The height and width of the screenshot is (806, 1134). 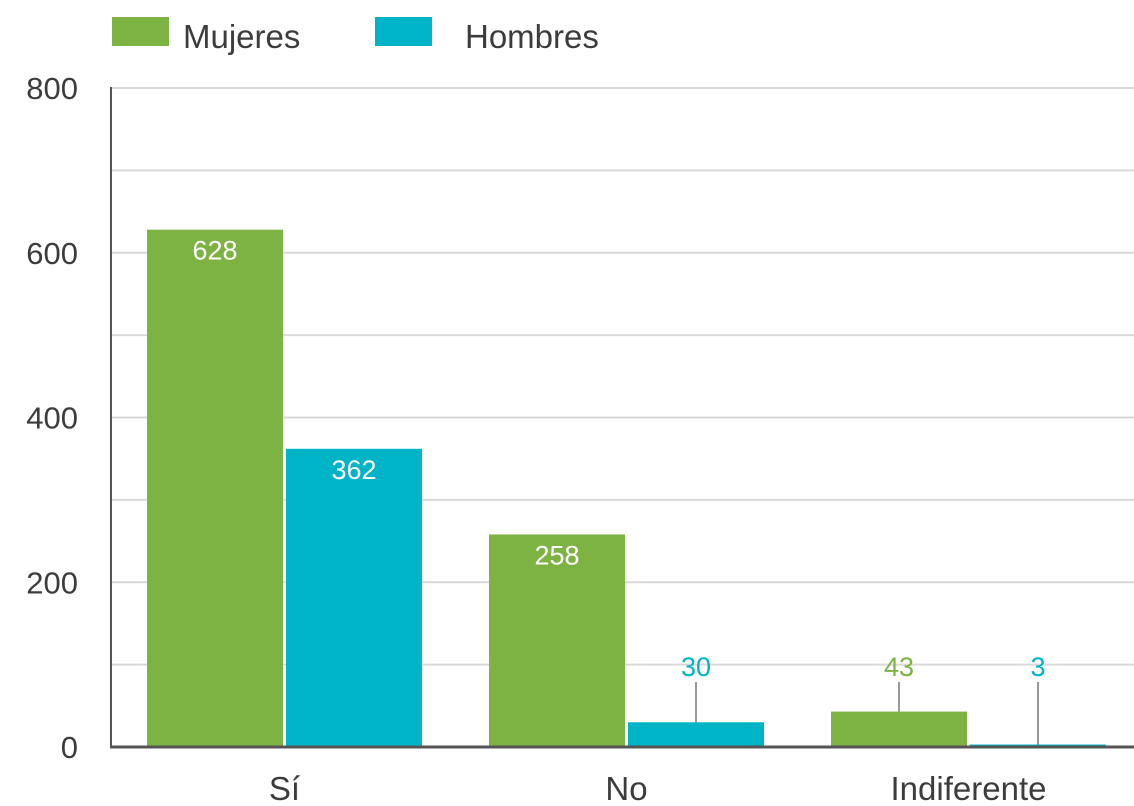 I want to click on y-tick-label-2: 400, so click(x=52, y=418).